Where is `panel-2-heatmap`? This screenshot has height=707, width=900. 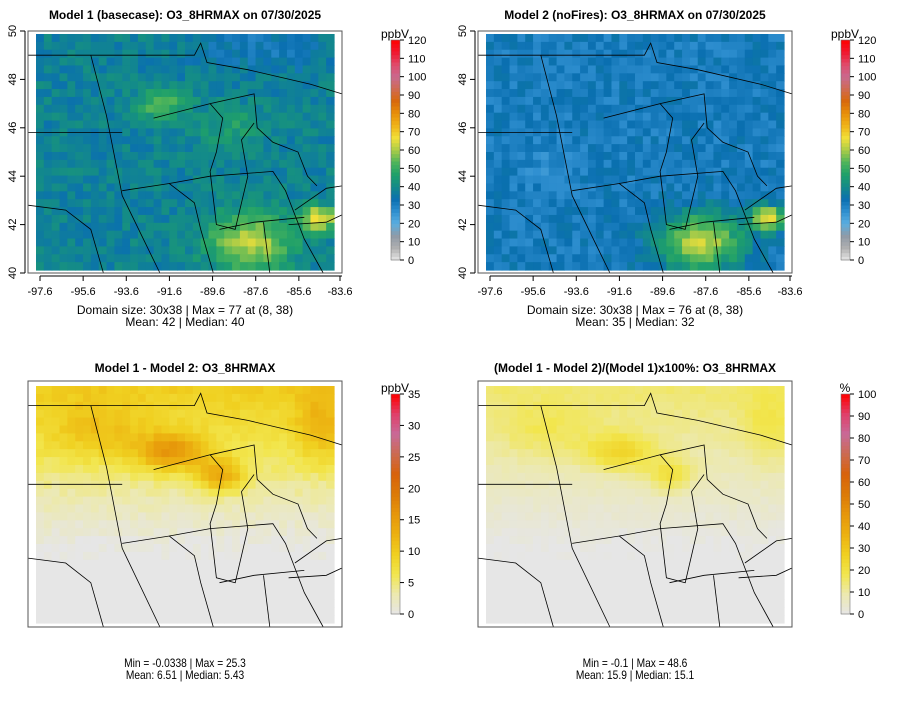 panel-2-heatmap is located at coordinates (635, 152).